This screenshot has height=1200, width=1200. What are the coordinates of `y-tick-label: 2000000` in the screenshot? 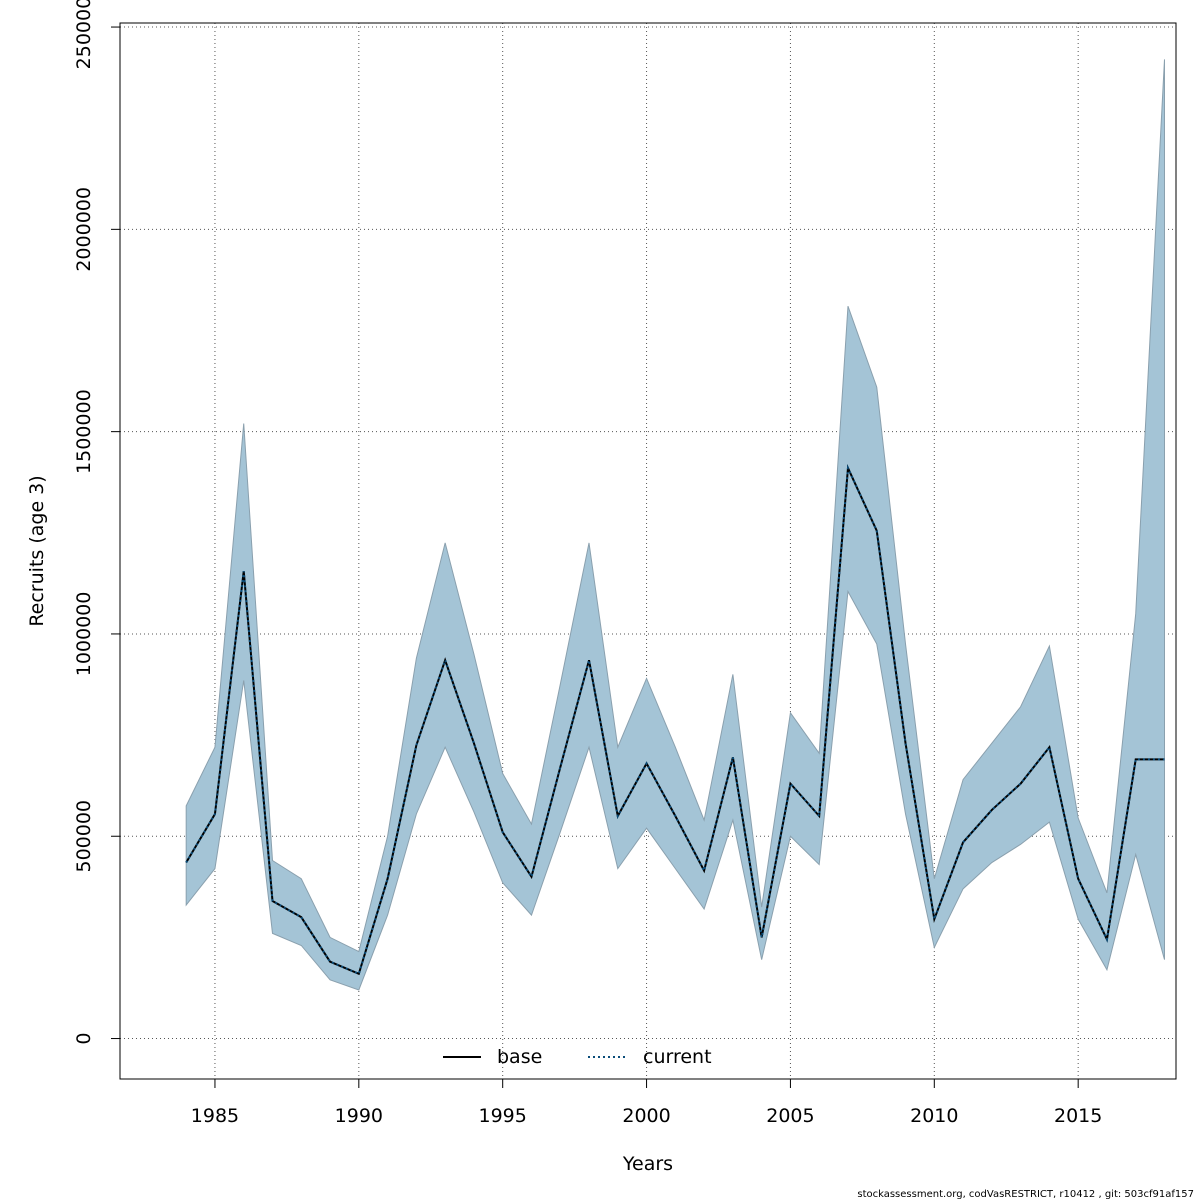 It's located at (84, 229).